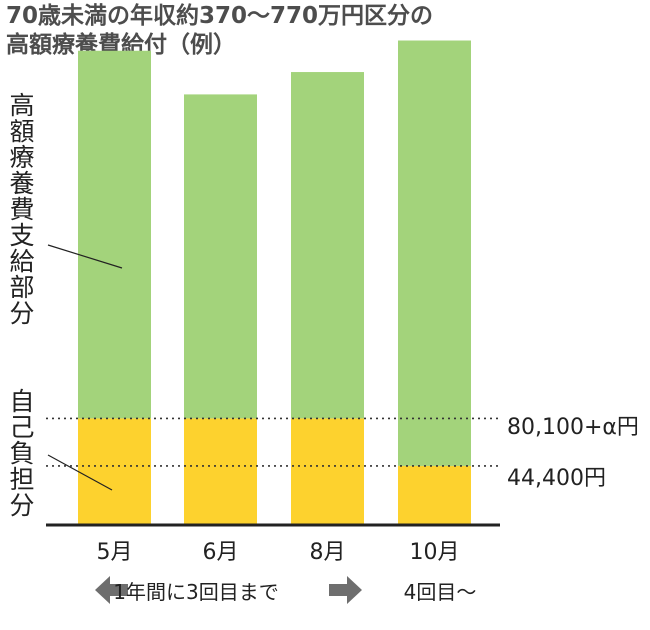 The width and height of the screenshot is (650, 630). Describe the element at coordinates (195, 592) in the screenshot. I see `footer-left-text: 1年間に3回目まで` at that location.